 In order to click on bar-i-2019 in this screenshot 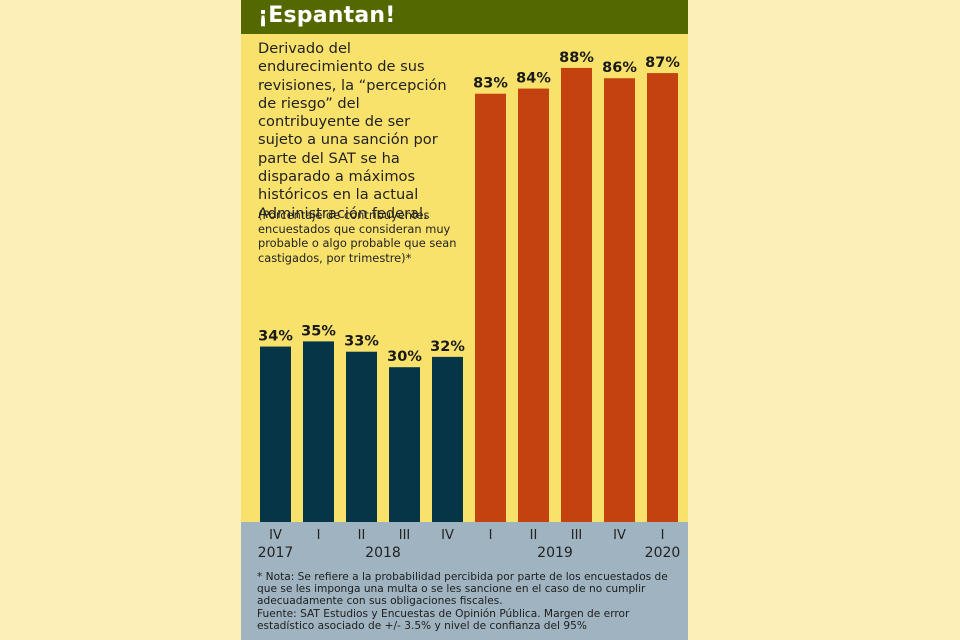, I will do `click(490, 307)`.